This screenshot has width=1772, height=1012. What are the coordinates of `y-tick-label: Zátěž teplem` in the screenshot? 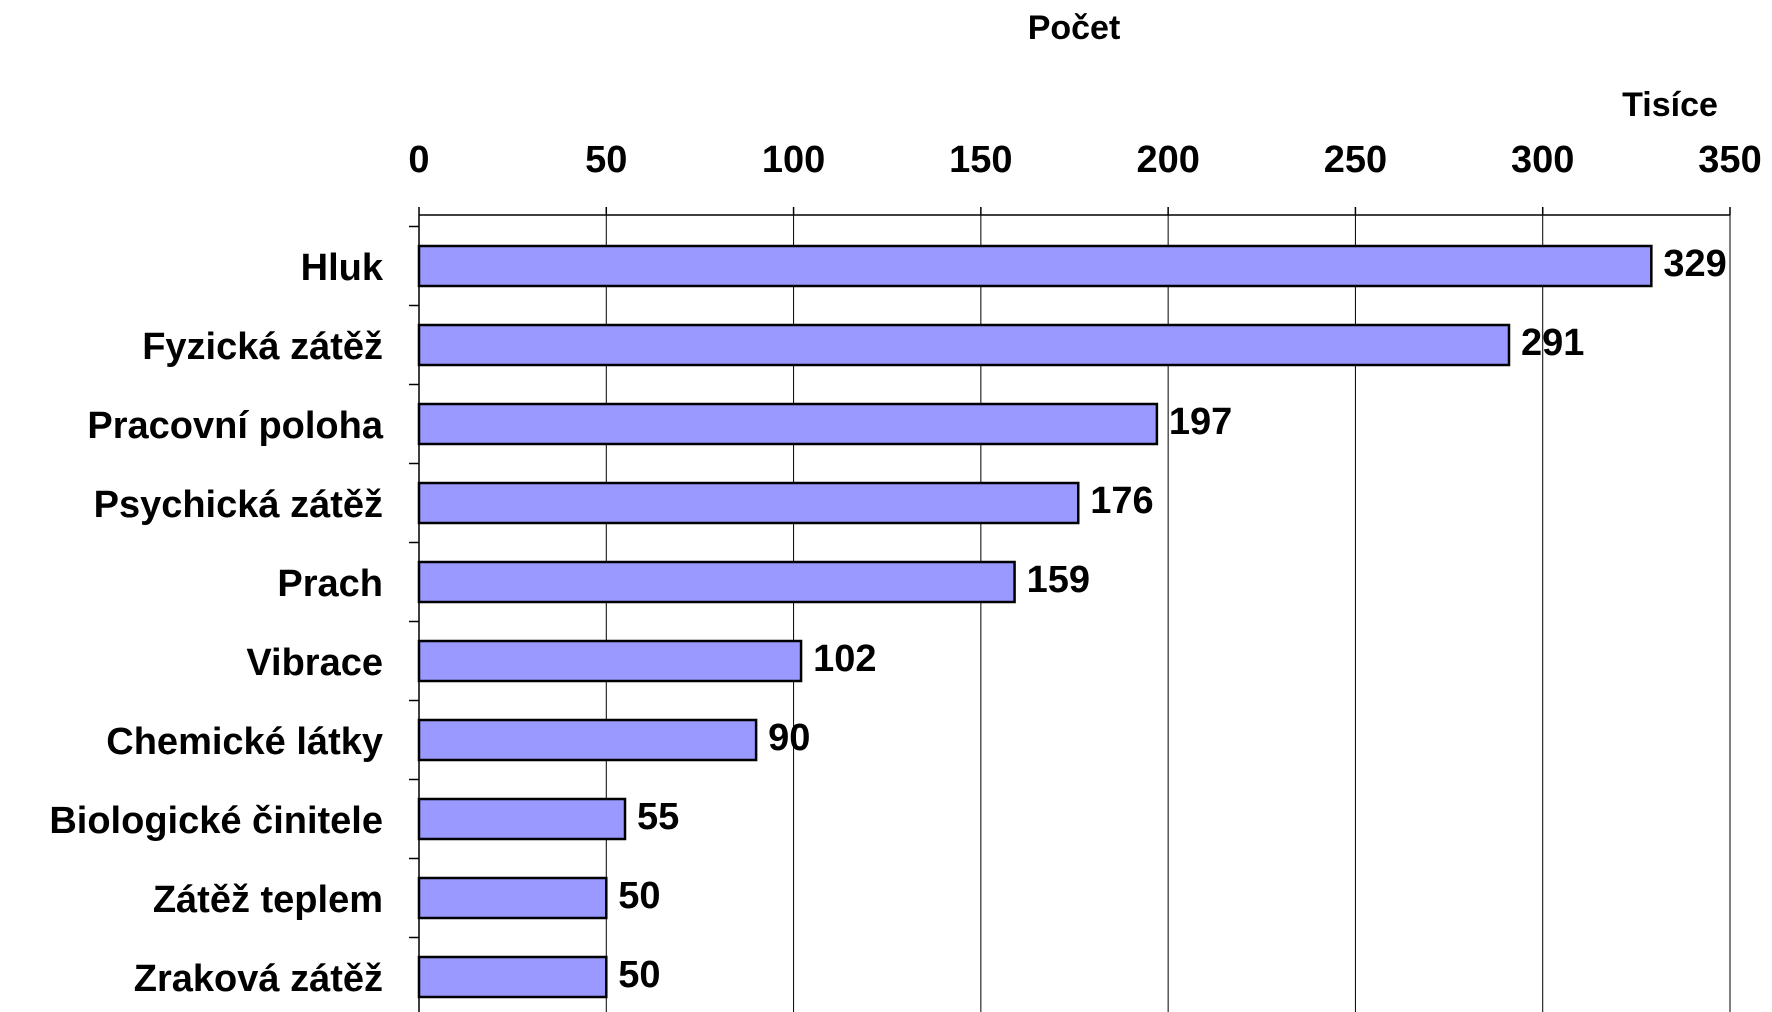 It's located at (268, 900).